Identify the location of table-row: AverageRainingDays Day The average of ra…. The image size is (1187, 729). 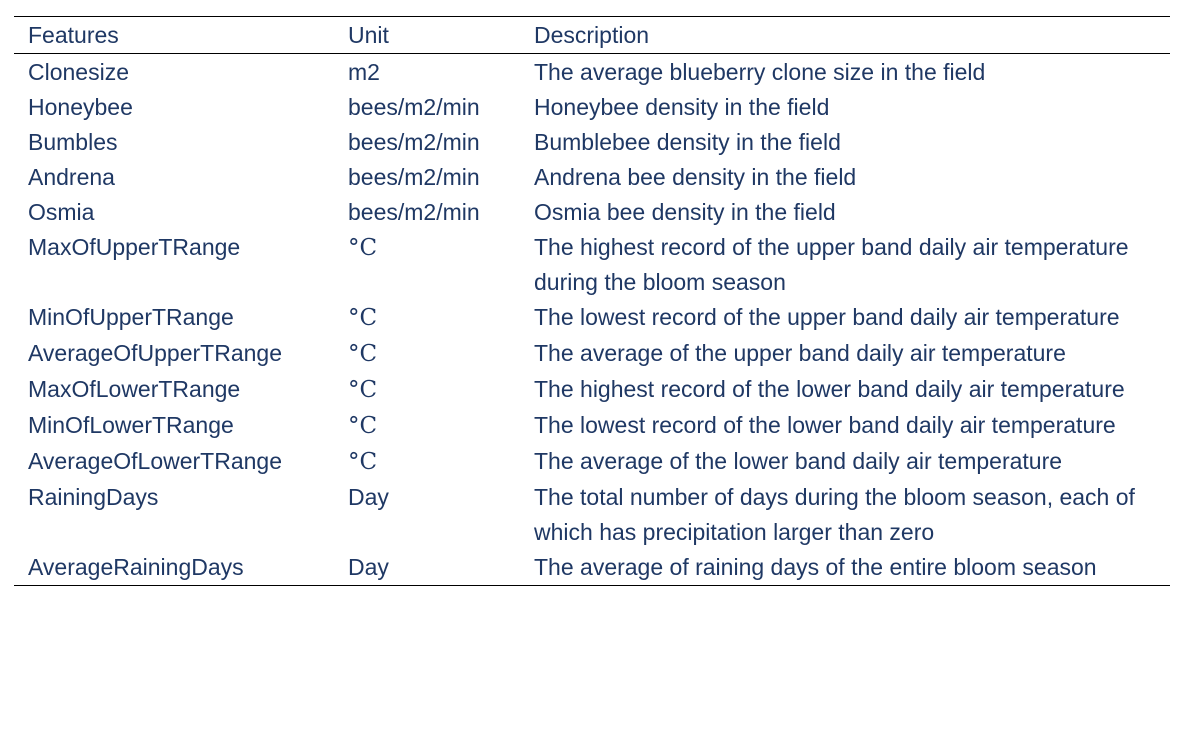
(592, 568).